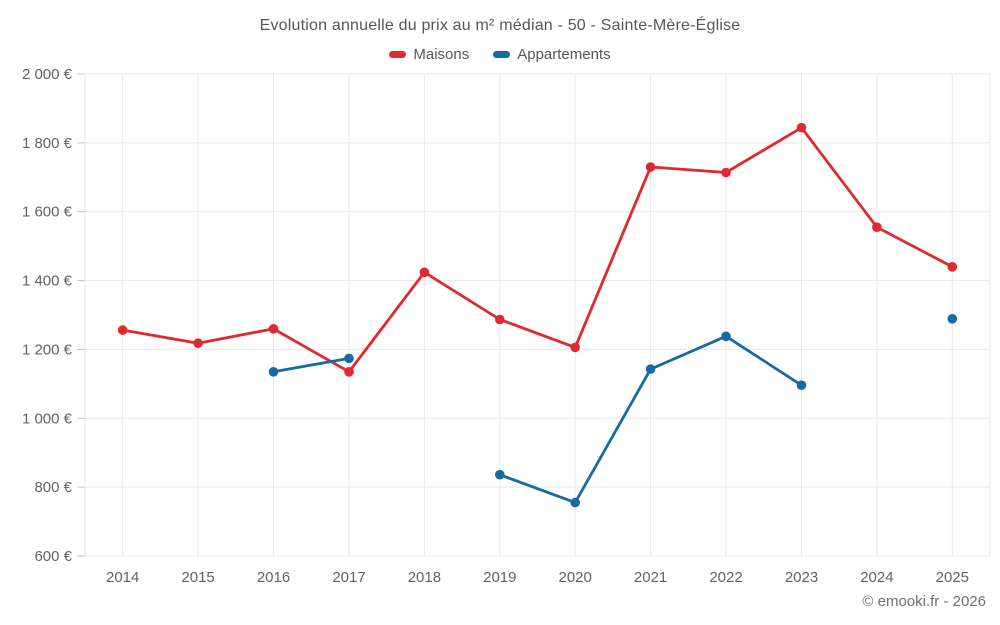  I want to click on legend-item-maisons: Maisons, so click(429, 54).